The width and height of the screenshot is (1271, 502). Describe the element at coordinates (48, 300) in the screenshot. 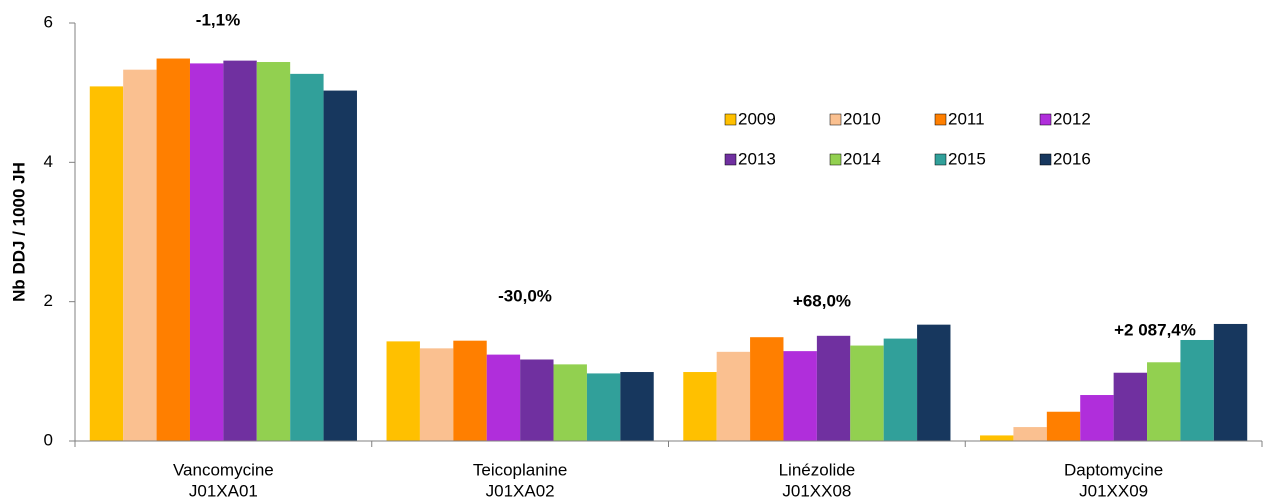

I see `y-tick-label: 2` at that location.